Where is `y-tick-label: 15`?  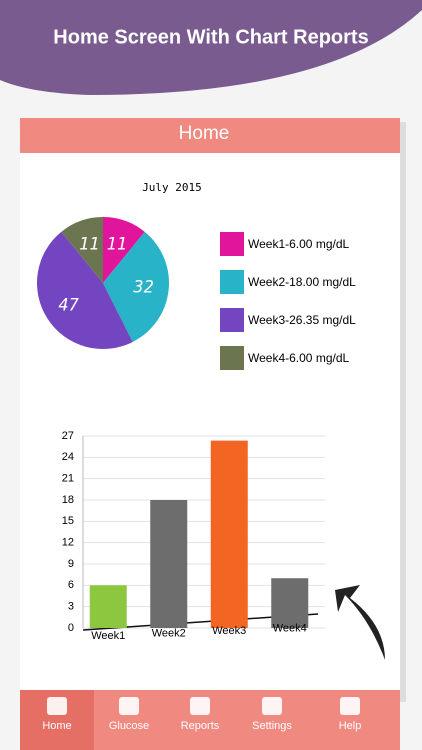
y-tick-label: 15 is located at coordinates (68, 521).